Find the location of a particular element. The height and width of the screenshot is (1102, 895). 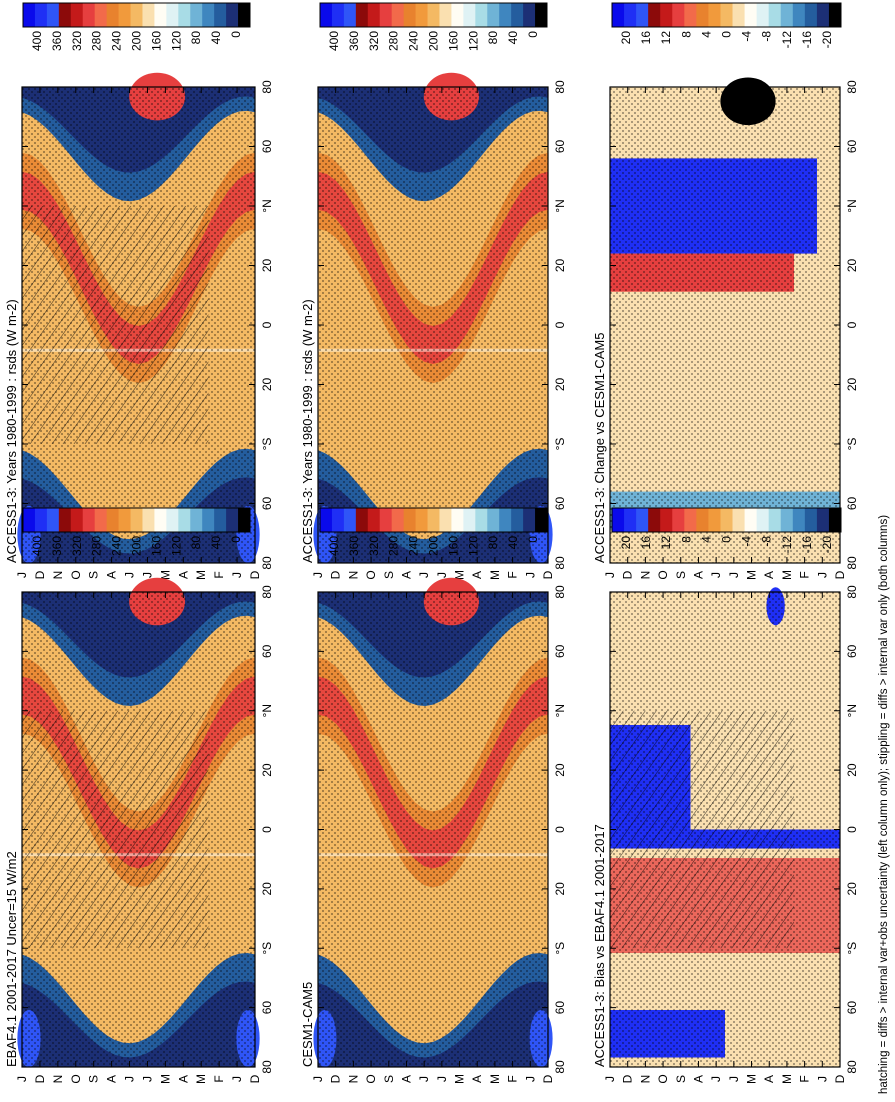

colorbar-tick-label: 200 is located at coordinates (137, 41).